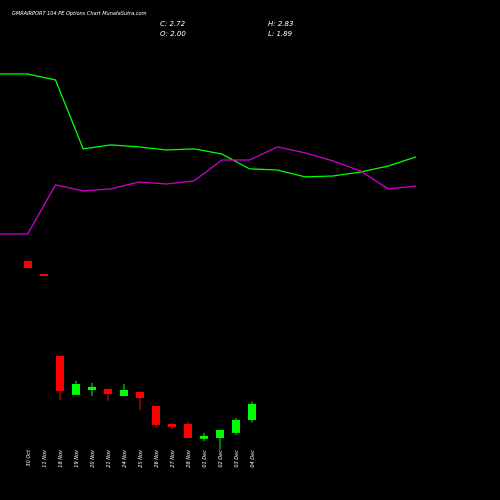 Image resolution: width=500 pixels, height=500 pixels. What do you see at coordinates (208, 190) in the screenshot?
I see `line-series` at bounding box center [208, 190].